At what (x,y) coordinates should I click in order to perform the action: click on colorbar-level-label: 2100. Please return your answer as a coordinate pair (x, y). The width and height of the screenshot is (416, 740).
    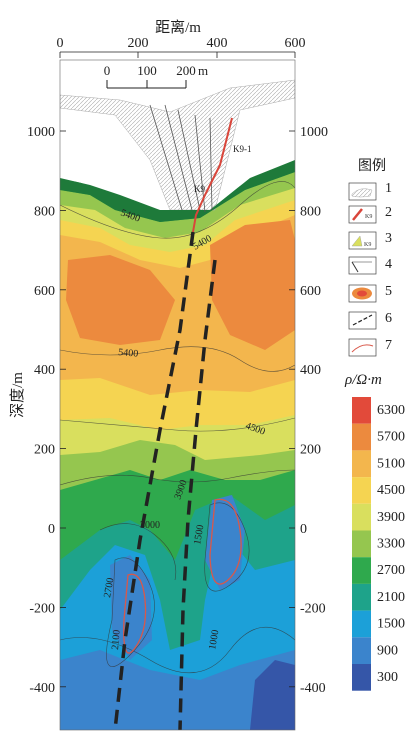
    Looking at the image, I should click on (391, 597).